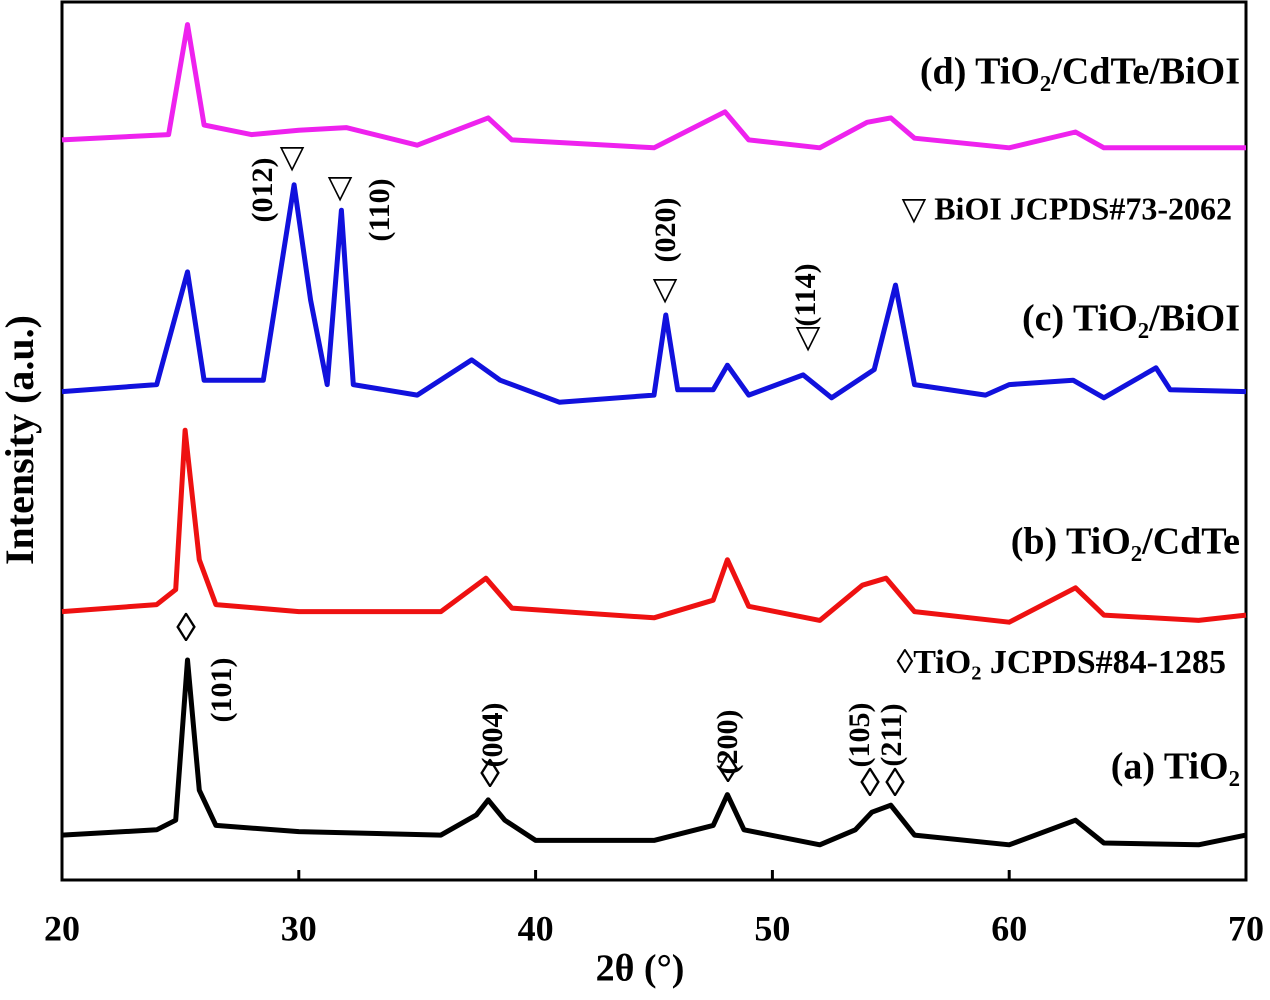 The image size is (1270, 1000). Describe the element at coordinates (299, 928) in the screenshot. I see `x-tick-label: 30` at that location.